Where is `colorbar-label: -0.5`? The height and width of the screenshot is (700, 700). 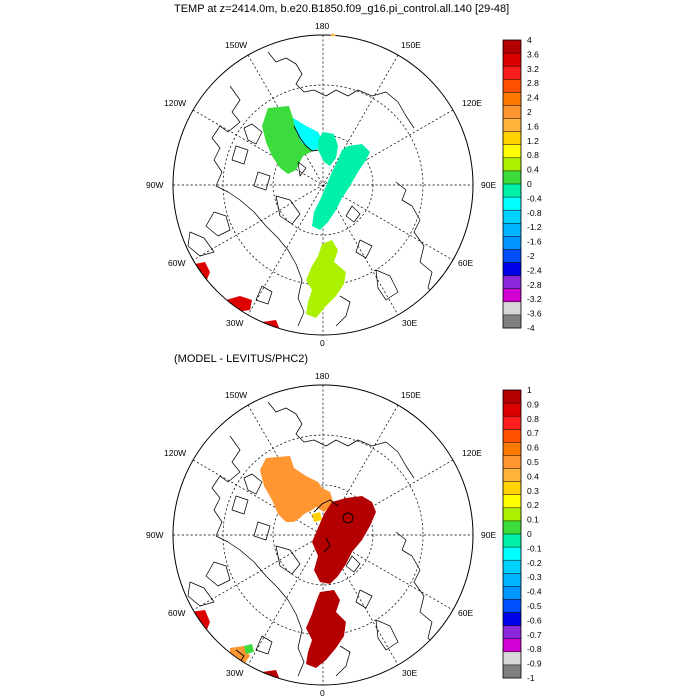 colorbar-label: -0.5 is located at coordinates (534, 606).